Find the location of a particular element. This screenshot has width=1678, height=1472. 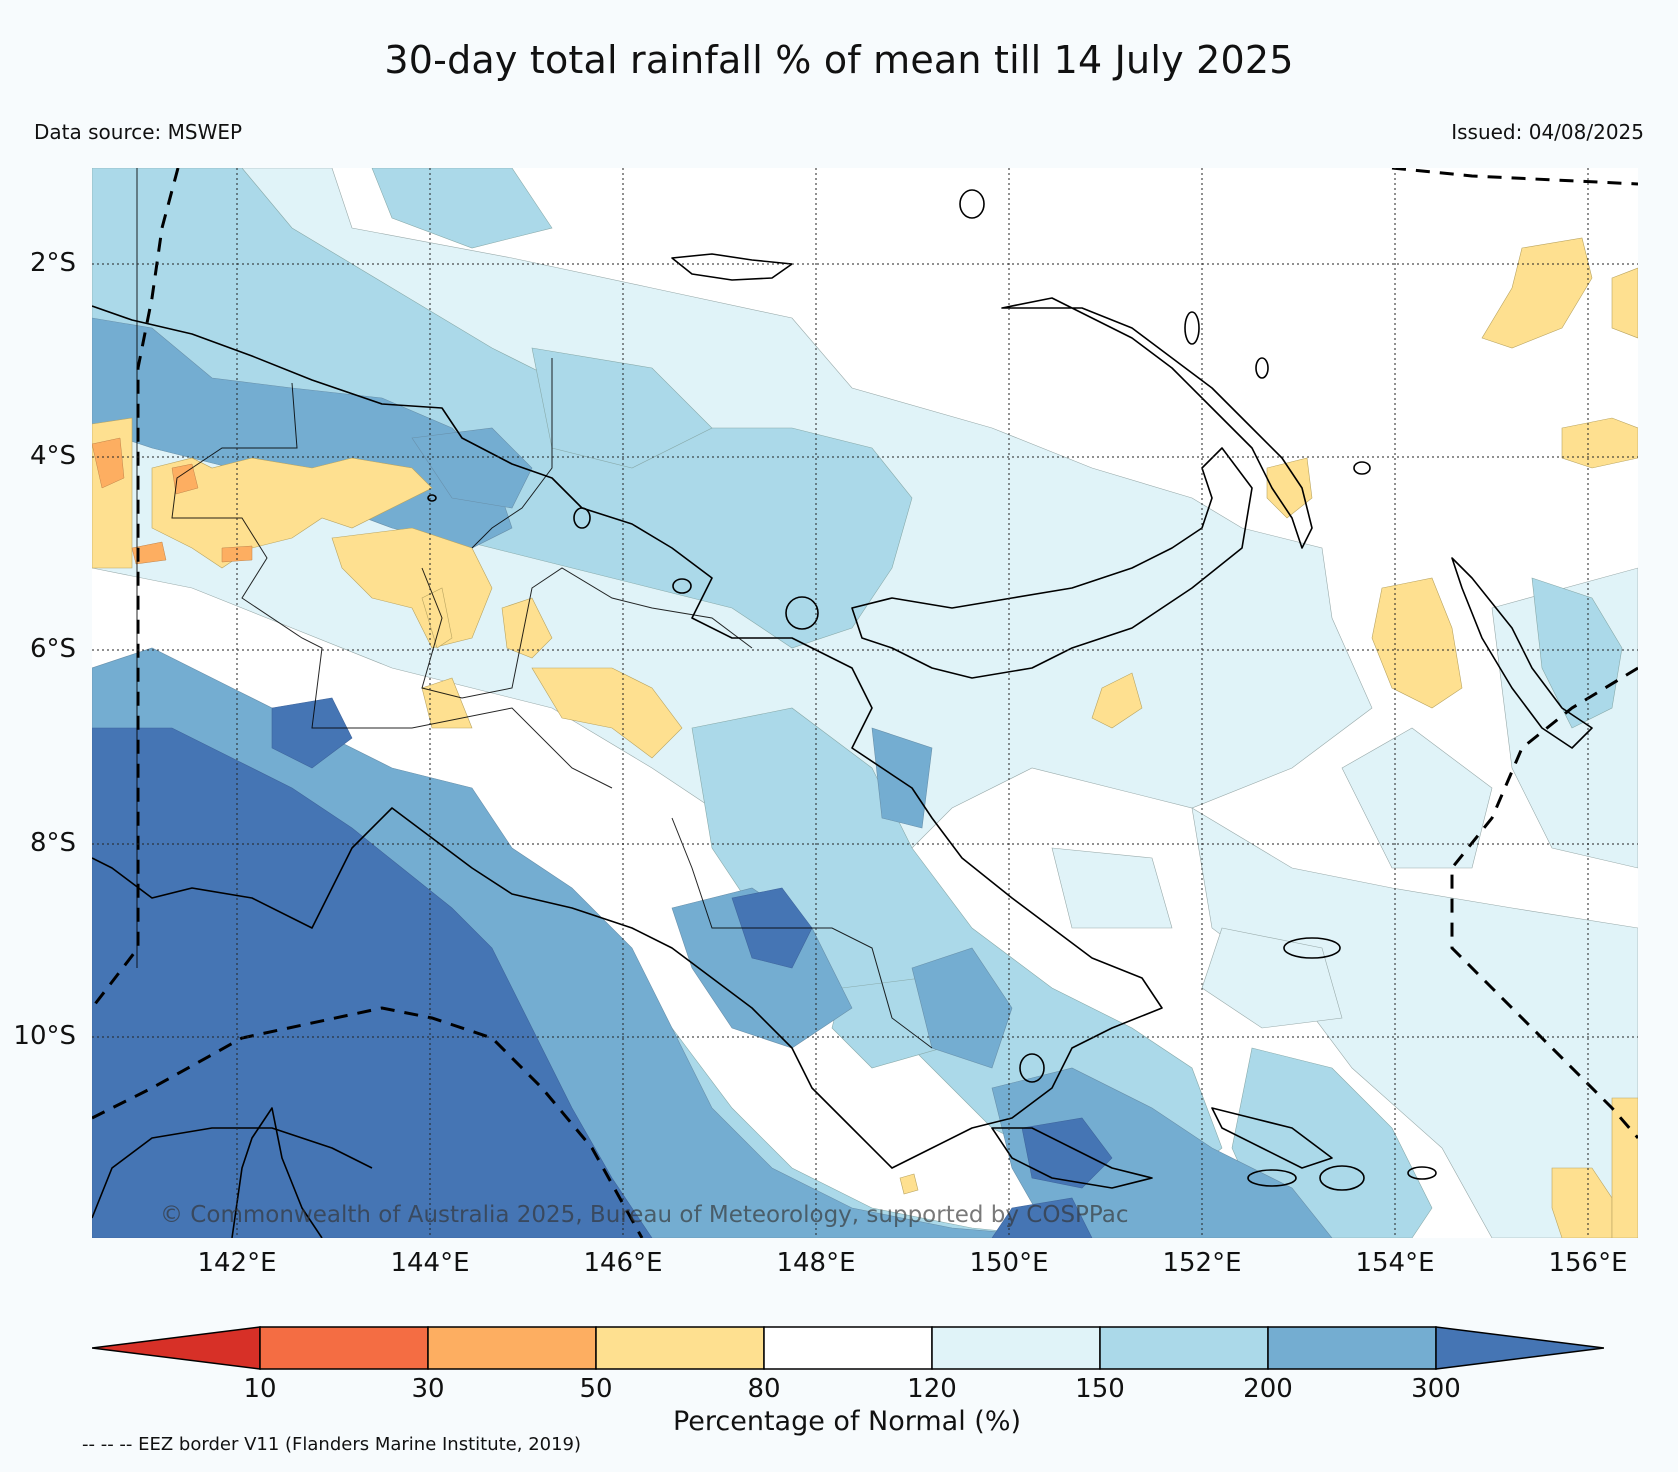

lon-label-146e: 146°E is located at coordinates (623, 1263).